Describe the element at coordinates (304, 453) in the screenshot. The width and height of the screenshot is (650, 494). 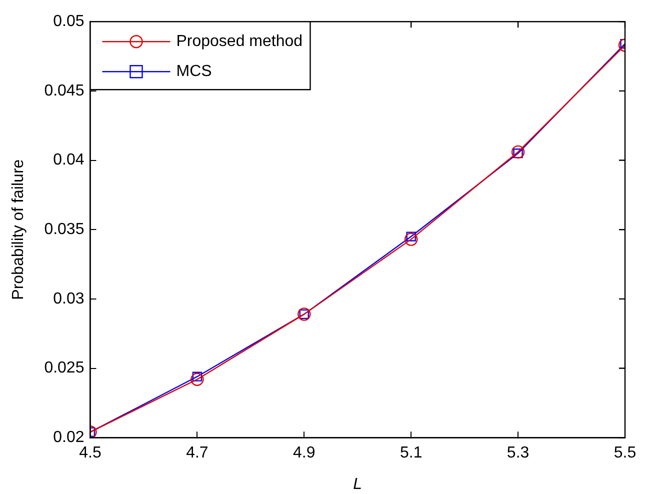
I see `x-tick-label: 4.9` at that location.